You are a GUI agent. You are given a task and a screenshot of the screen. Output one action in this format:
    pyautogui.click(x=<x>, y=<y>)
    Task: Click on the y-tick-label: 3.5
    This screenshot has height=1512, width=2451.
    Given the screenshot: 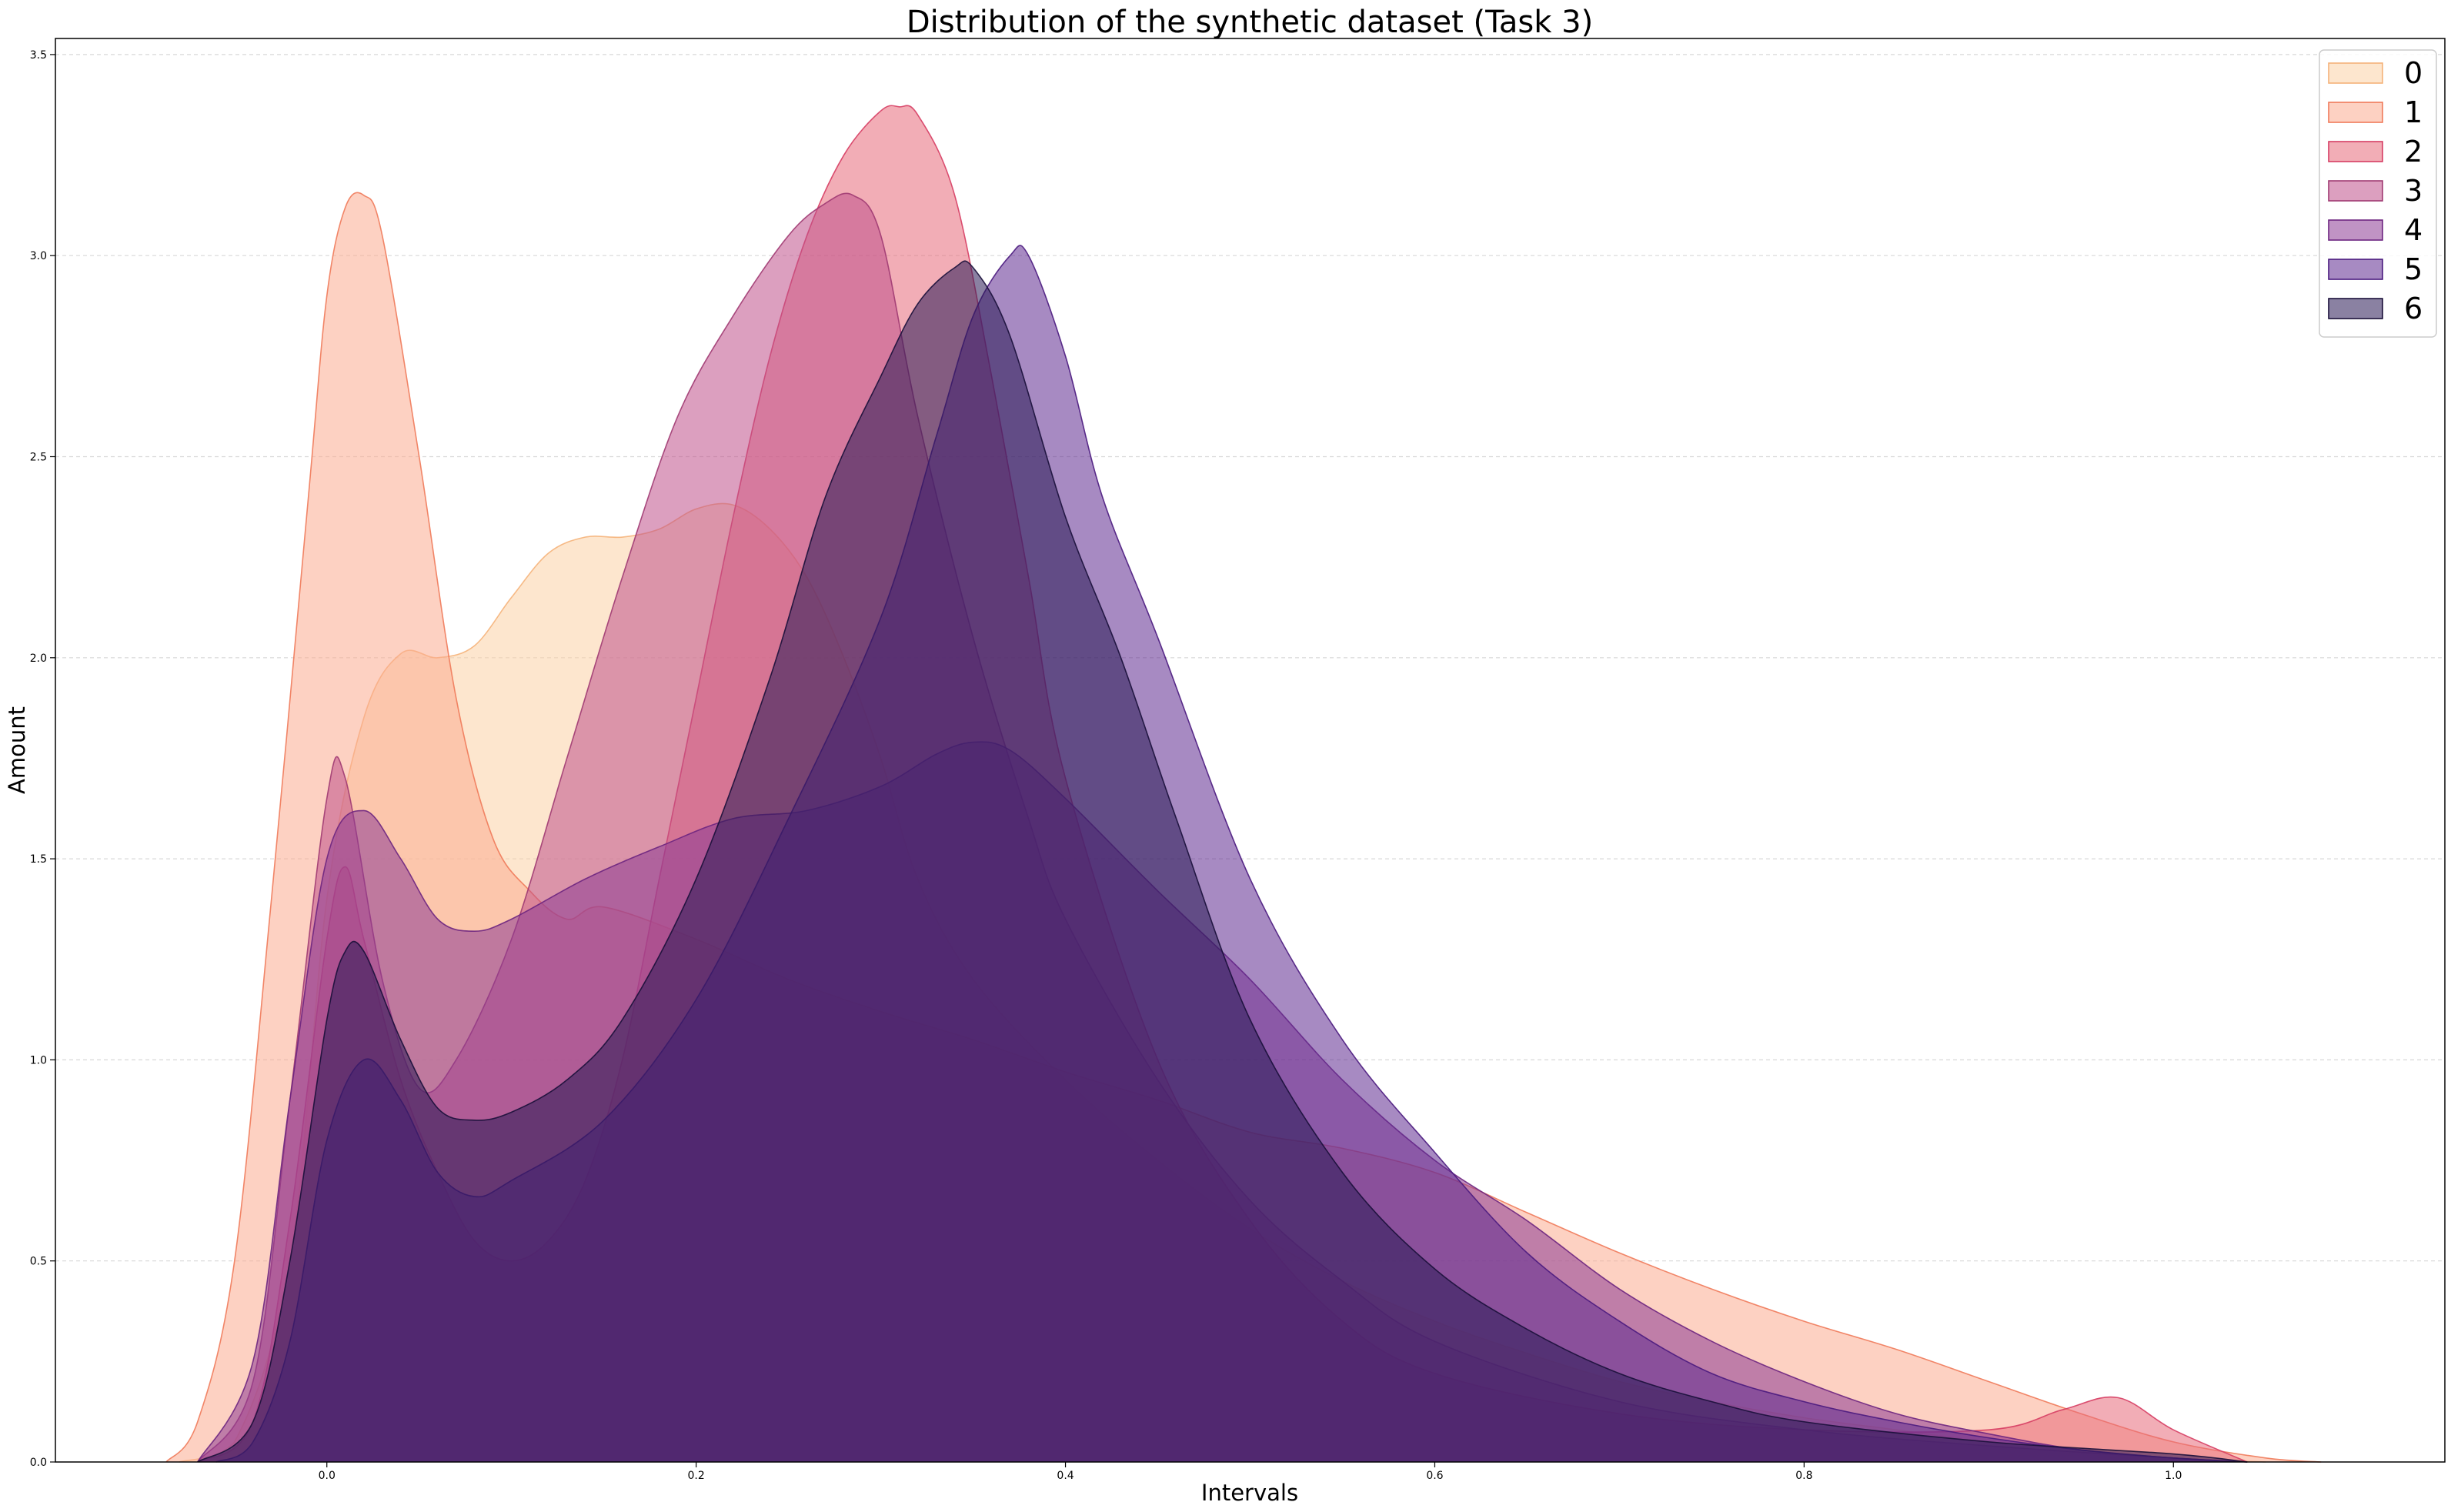 What is the action you would take?
    pyautogui.click(x=38, y=55)
    